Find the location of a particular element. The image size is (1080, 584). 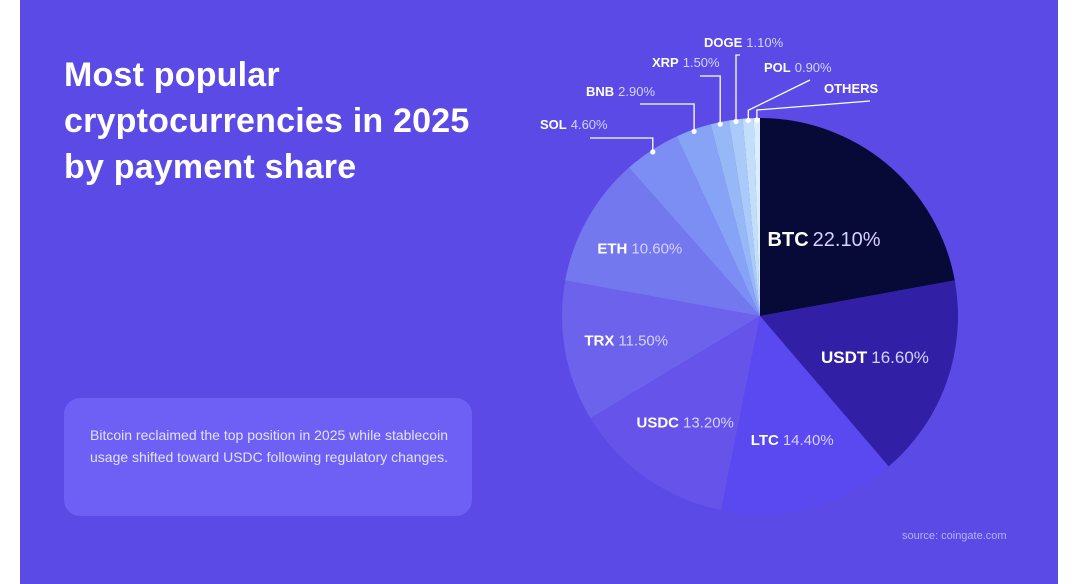

slice-label-name: USDT is located at coordinates (844, 357).